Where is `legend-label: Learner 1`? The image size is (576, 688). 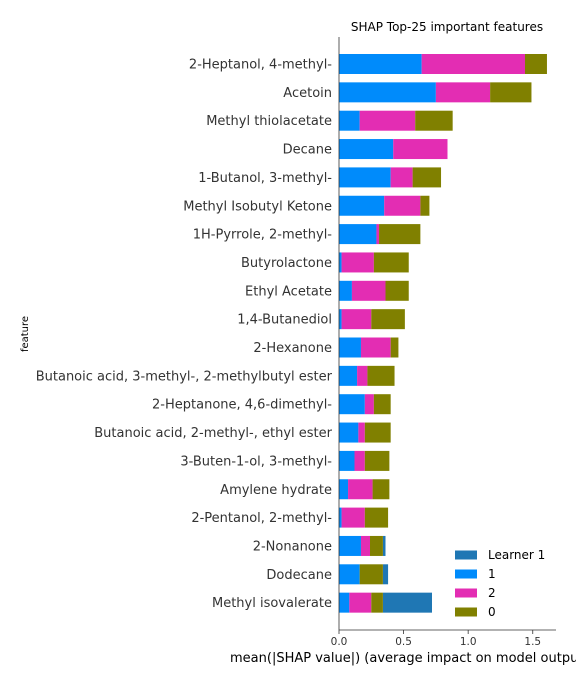
legend-label: Learner 1 is located at coordinates (516, 555).